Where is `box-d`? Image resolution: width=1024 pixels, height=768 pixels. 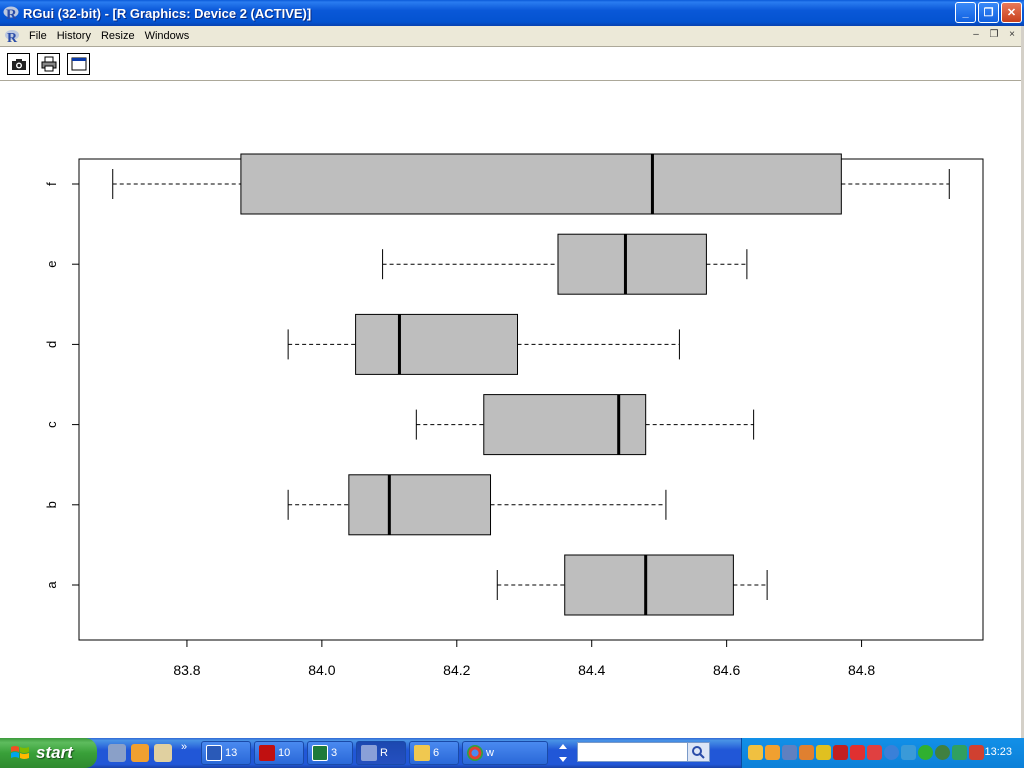
box-d is located at coordinates (483, 344).